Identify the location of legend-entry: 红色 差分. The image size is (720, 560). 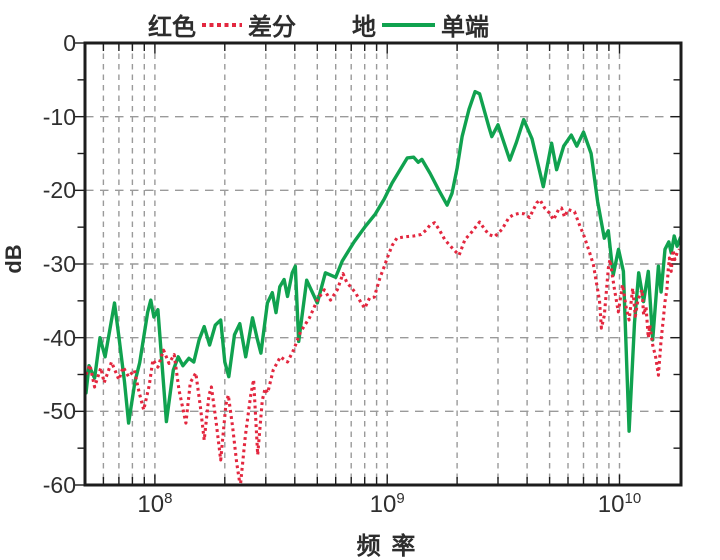
(222, 24).